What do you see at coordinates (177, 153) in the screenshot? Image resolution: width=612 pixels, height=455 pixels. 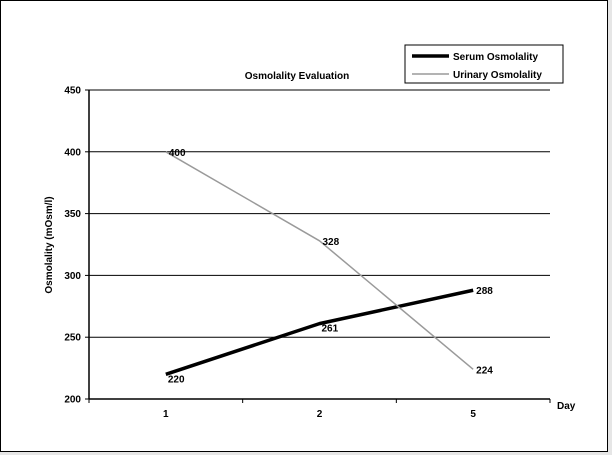 I see `data-label: 400` at bounding box center [177, 153].